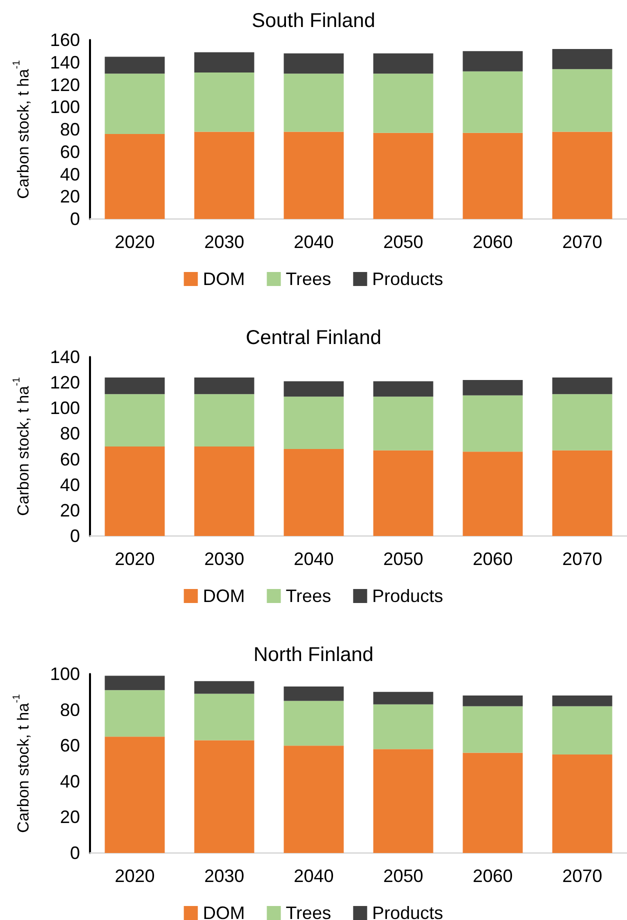 This screenshot has width=627, height=920. Describe the element at coordinates (582, 559) in the screenshot. I see `x-tick-label: 2070` at that location.